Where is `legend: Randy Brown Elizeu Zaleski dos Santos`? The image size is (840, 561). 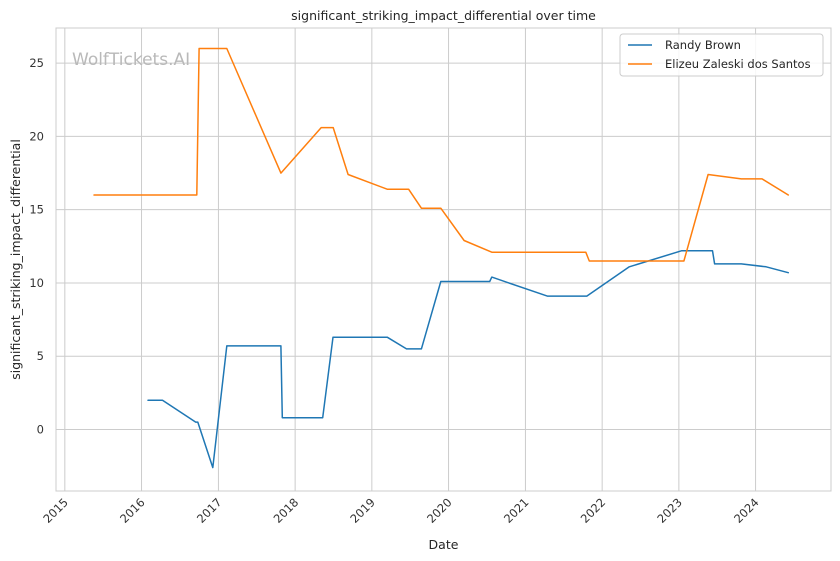
legend: Randy Brown Elizeu Zaleski dos Santos is located at coordinates (721, 55).